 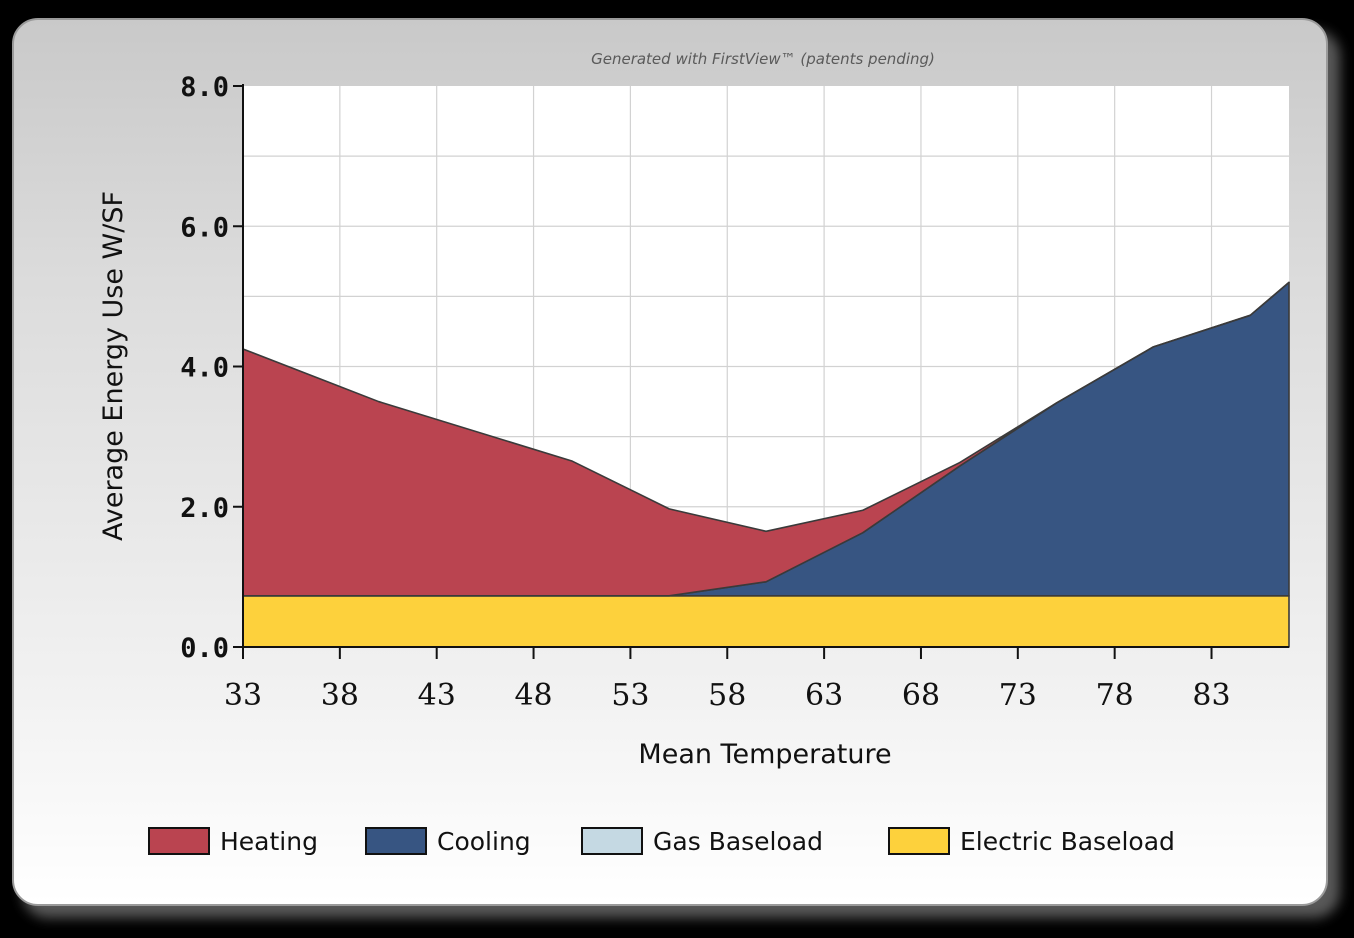 I want to click on y-tick-label: 4.0, so click(x=204, y=368).